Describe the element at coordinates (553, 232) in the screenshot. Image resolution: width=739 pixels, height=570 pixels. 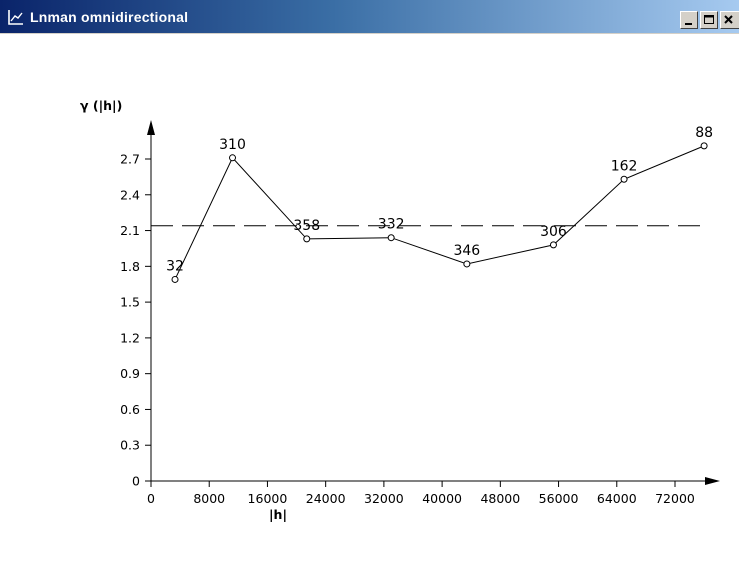
I see `point-label: 306` at that location.